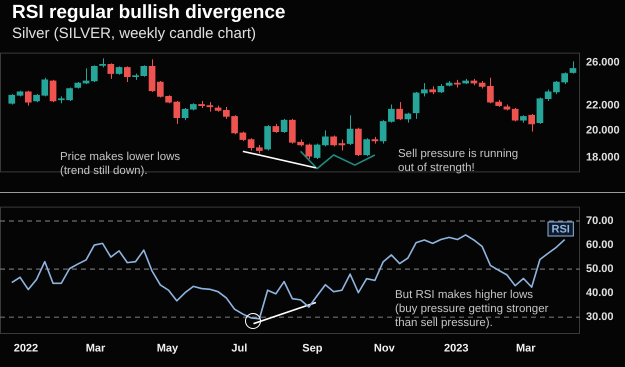  I want to click on x-tick-label: Nov, so click(385, 348).